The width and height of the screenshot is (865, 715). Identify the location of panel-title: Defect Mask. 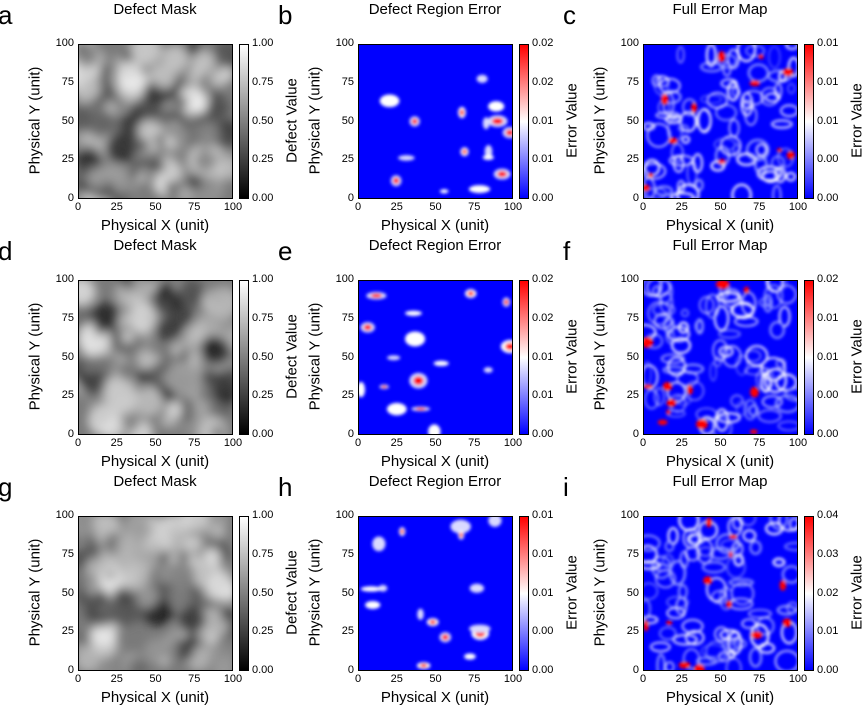
(155, 481).